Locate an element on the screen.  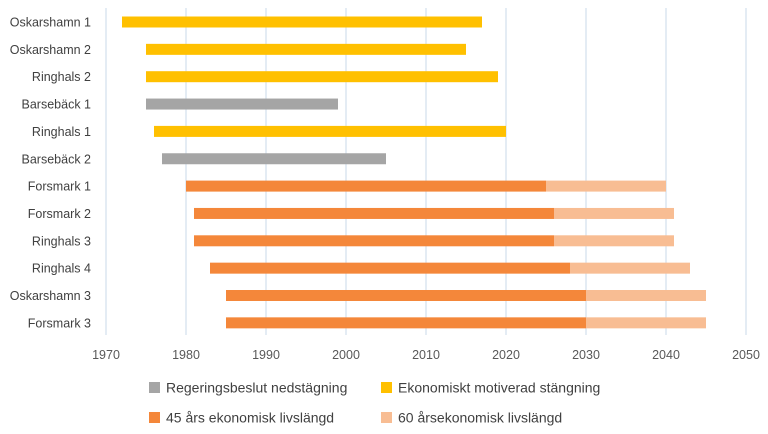
x-tick-label-2050: 2050 is located at coordinates (746, 355).